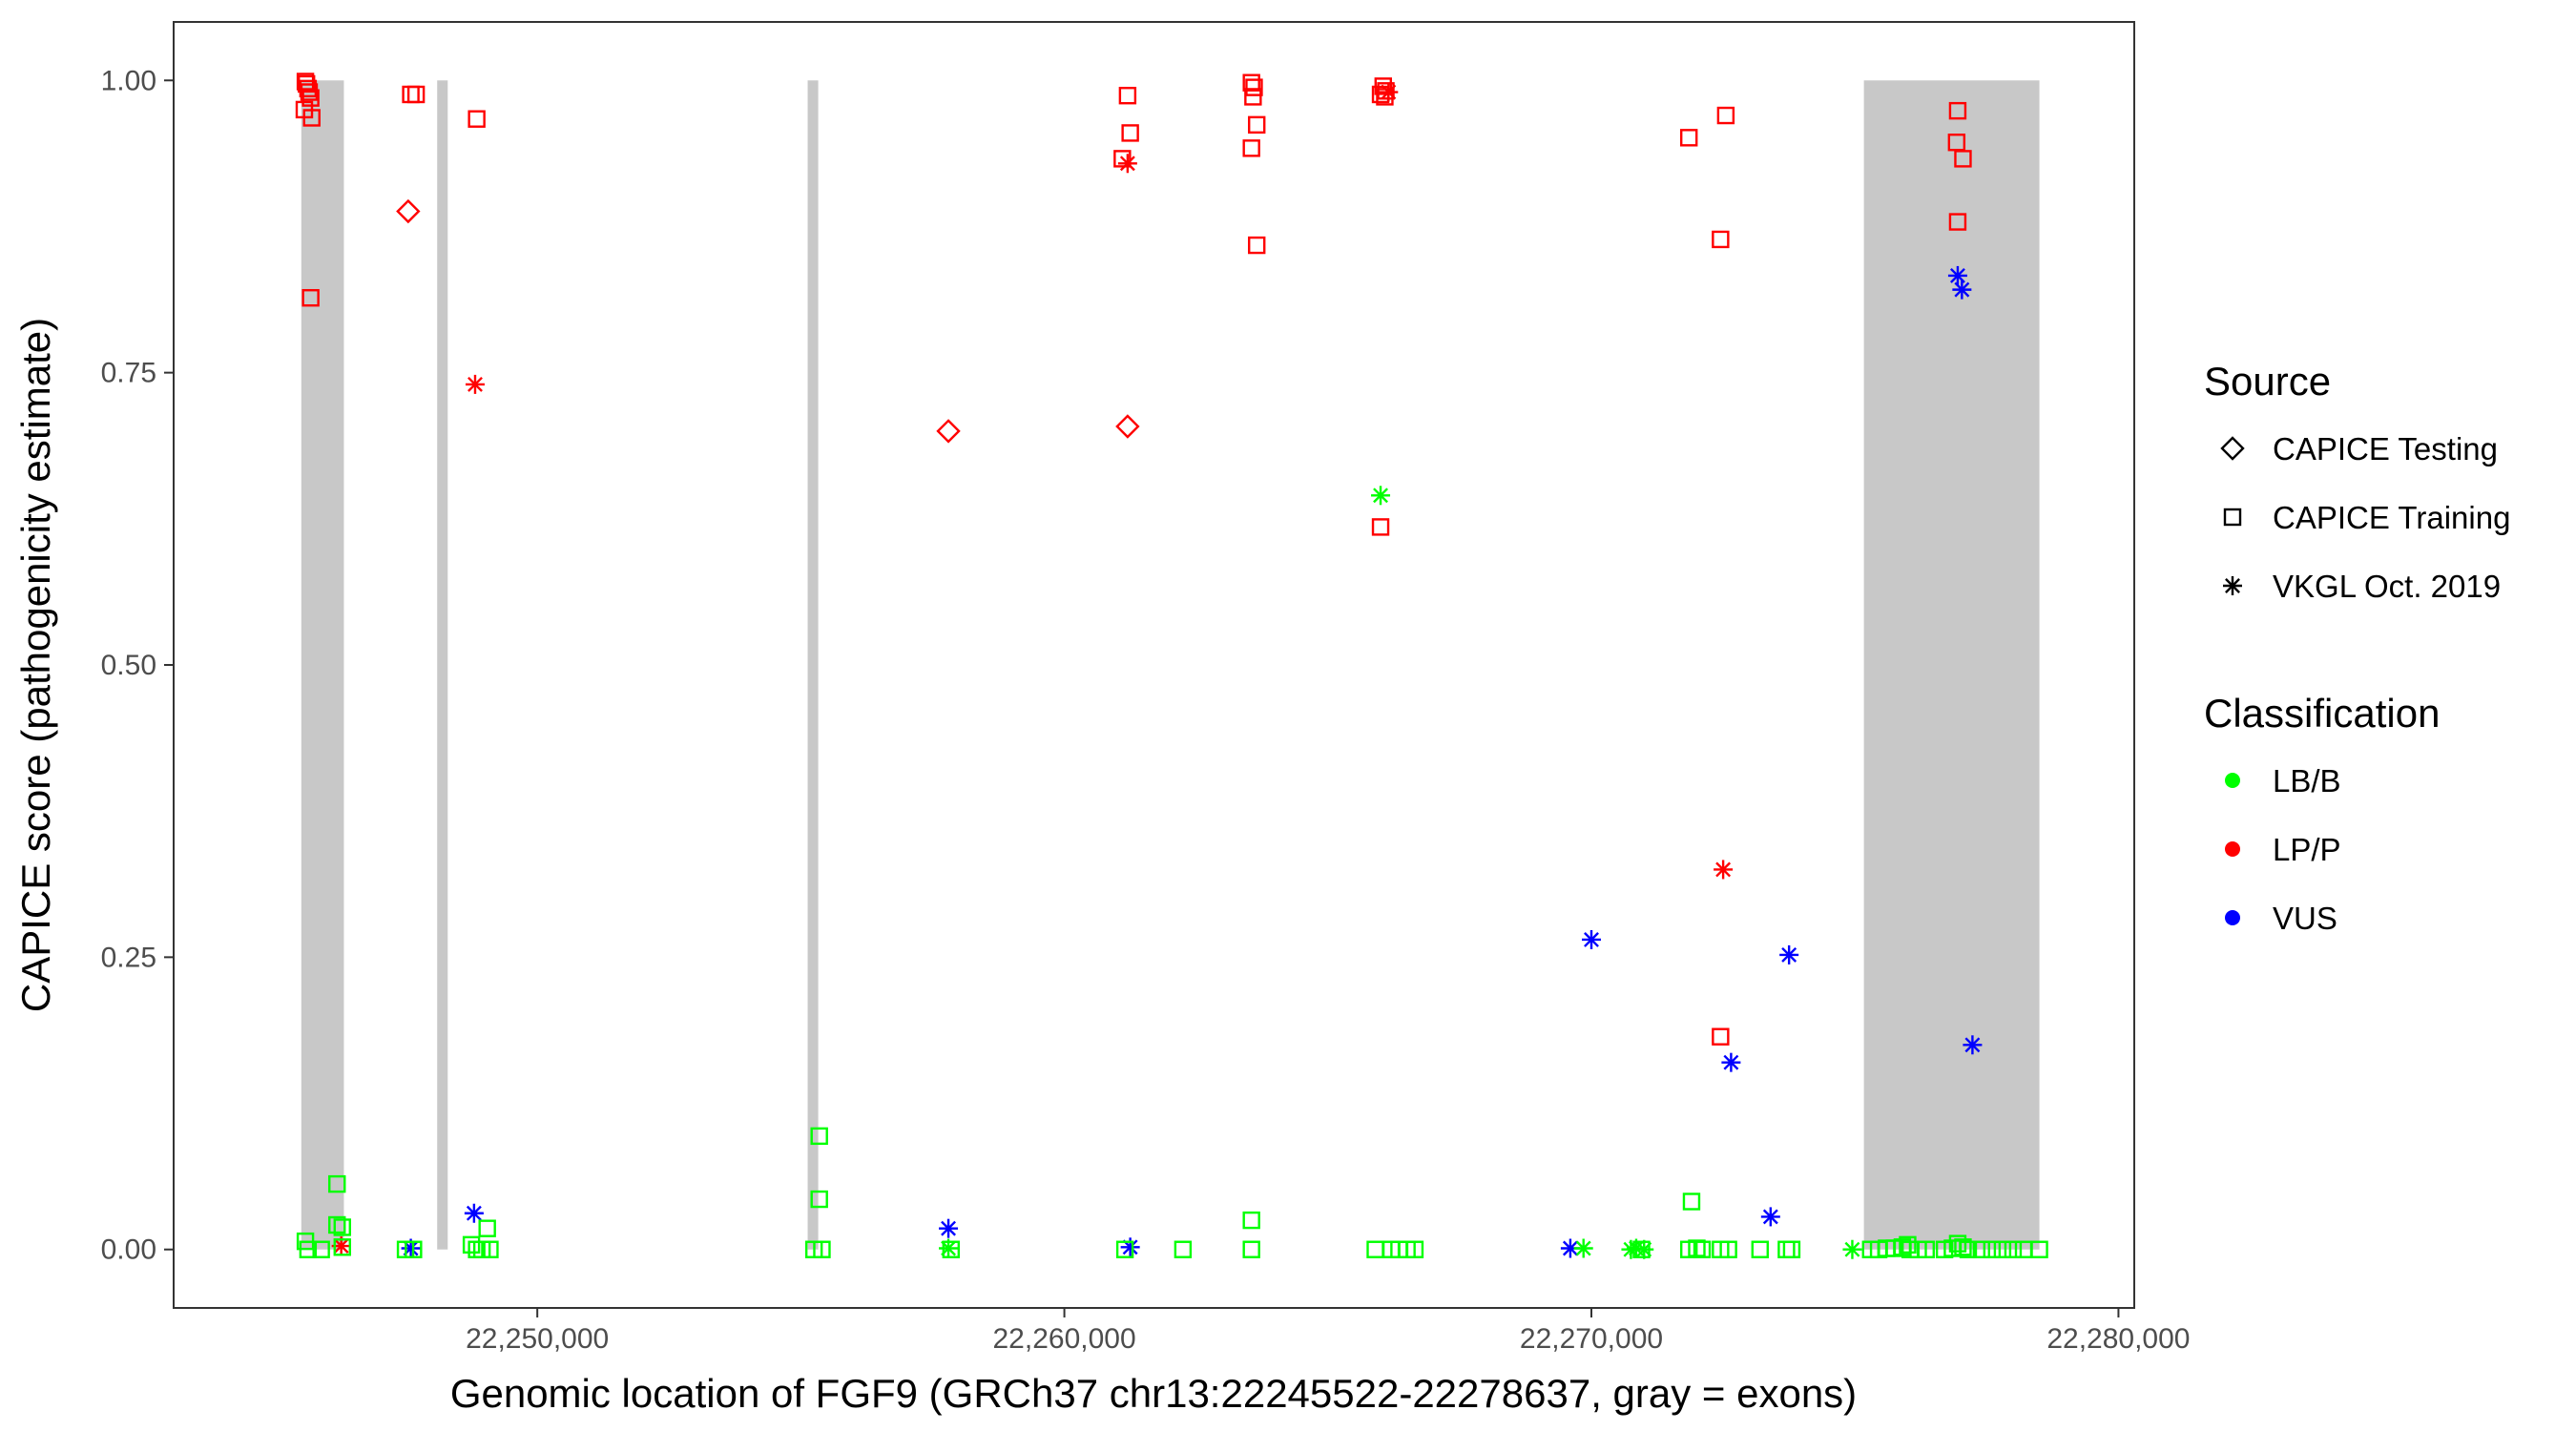 The height and width of the screenshot is (1431, 2576). Describe the element at coordinates (2322, 813) in the screenshot. I see `legend-classification: Classification LB/B LP/P VUS` at that location.